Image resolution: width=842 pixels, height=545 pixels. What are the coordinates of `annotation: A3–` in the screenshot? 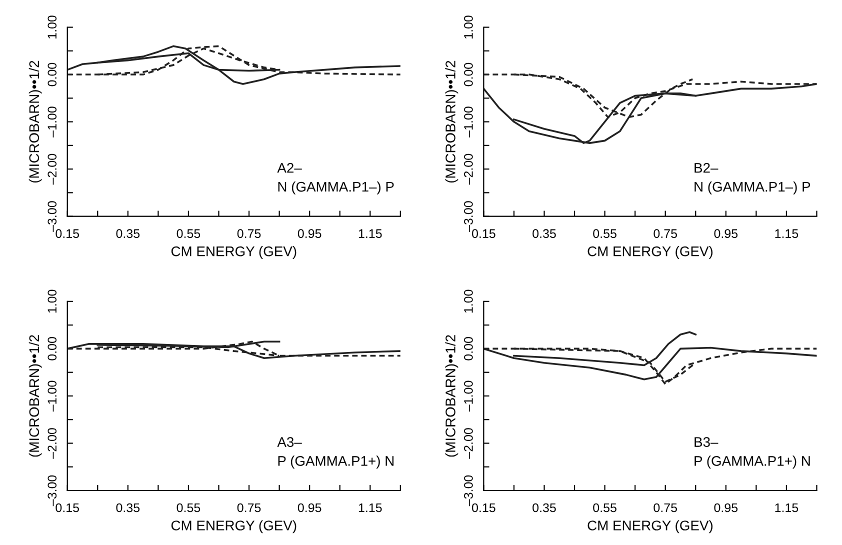 It's located at (289, 442).